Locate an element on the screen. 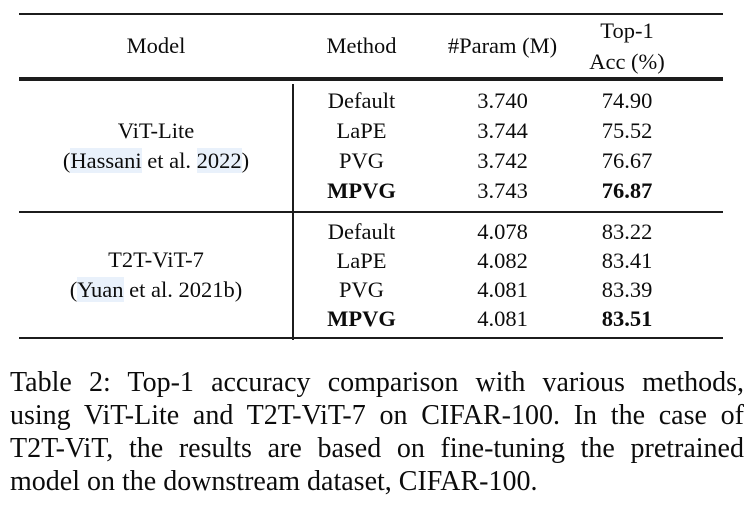 This screenshot has width=746, height=507. header-method: Method is located at coordinates (361, 45).